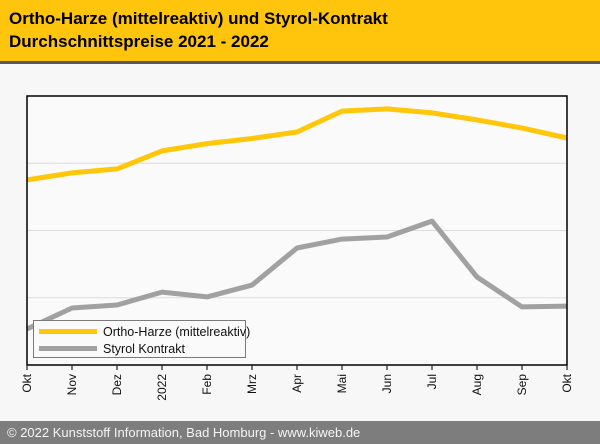 This screenshot has height=444, width=600. What do you see at coordinates (432, 381) in the screenshot?
I see `x-axis-label: Jul` at bounding box center [432, 381].